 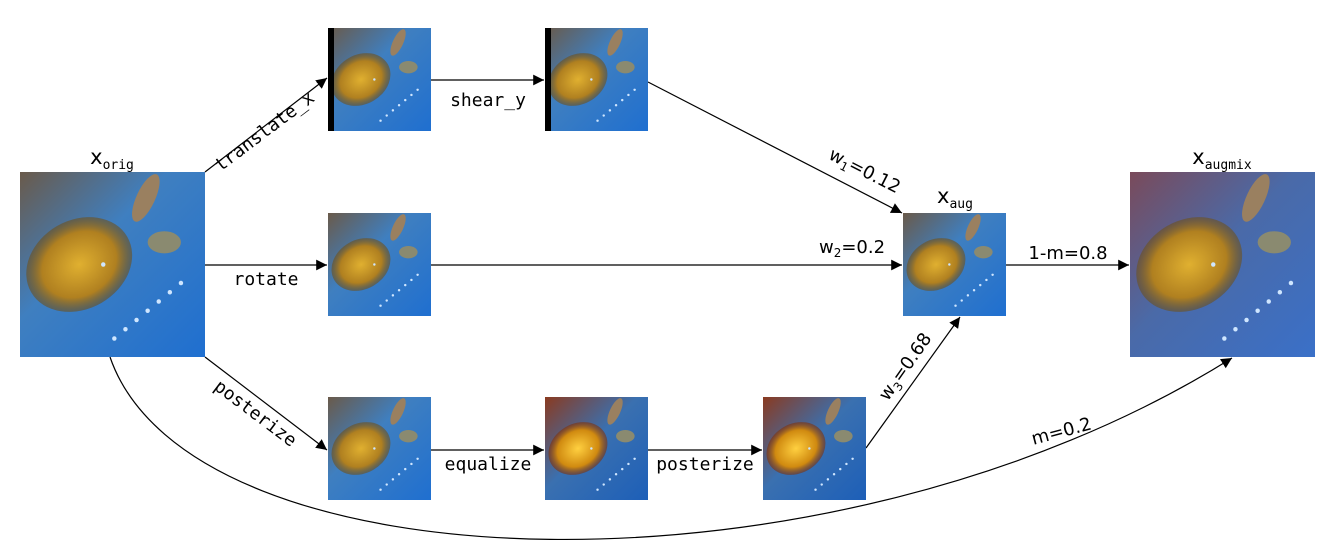 What do you see at coordinates (863, 247) in the screenshot?
I see `weight-value: =0.2` at bounding box center [863, 247].